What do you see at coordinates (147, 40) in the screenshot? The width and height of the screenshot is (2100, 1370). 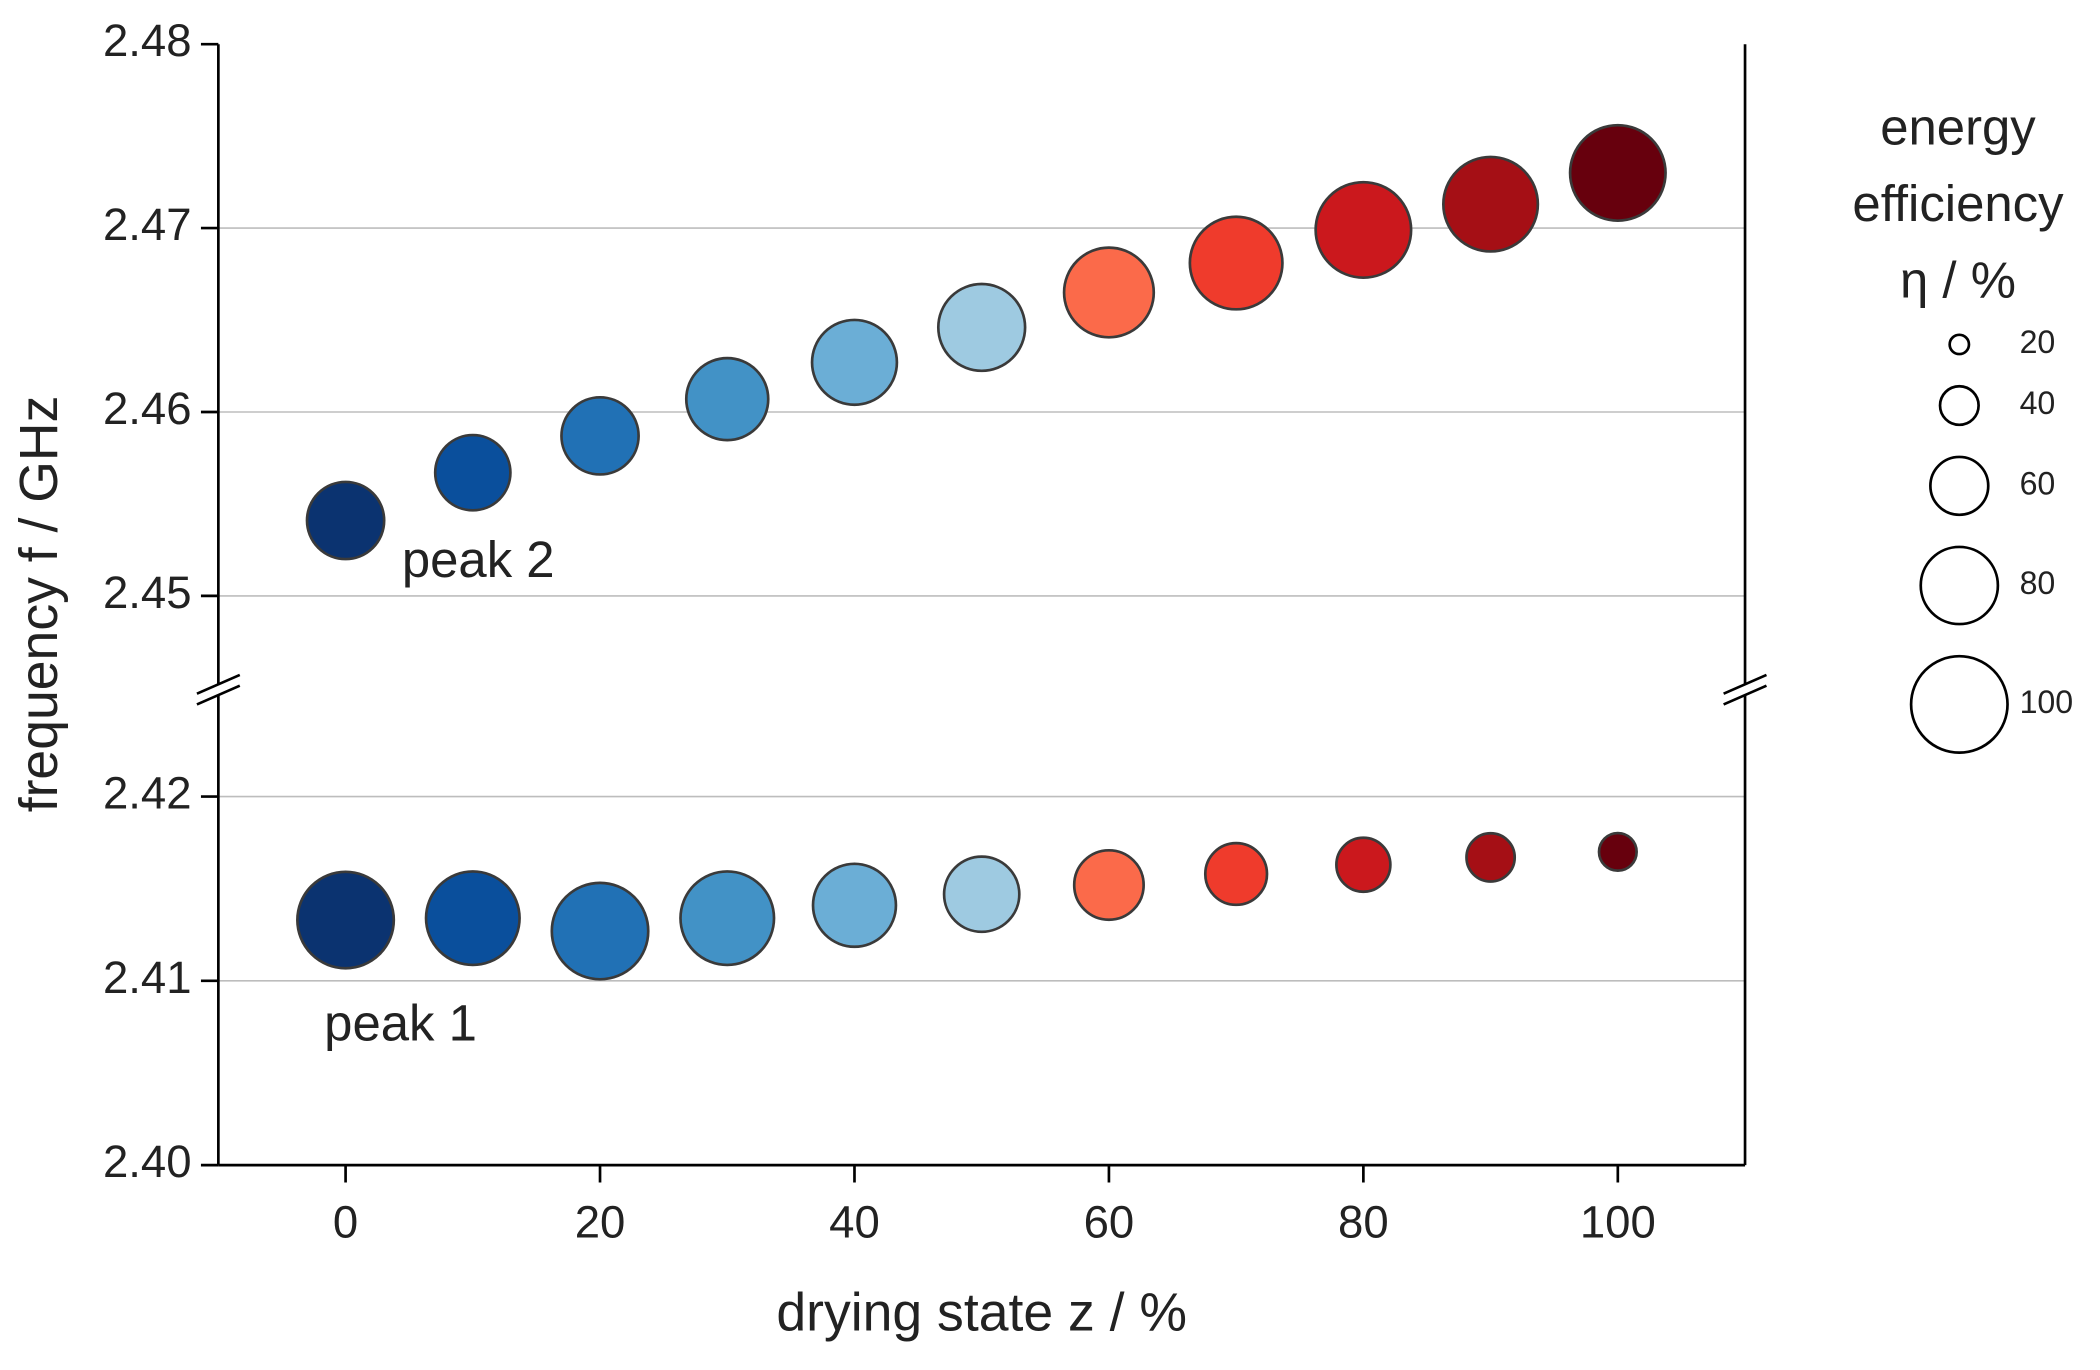 I see `y-tick-label: 2.48` at bounding box center [147, 40].